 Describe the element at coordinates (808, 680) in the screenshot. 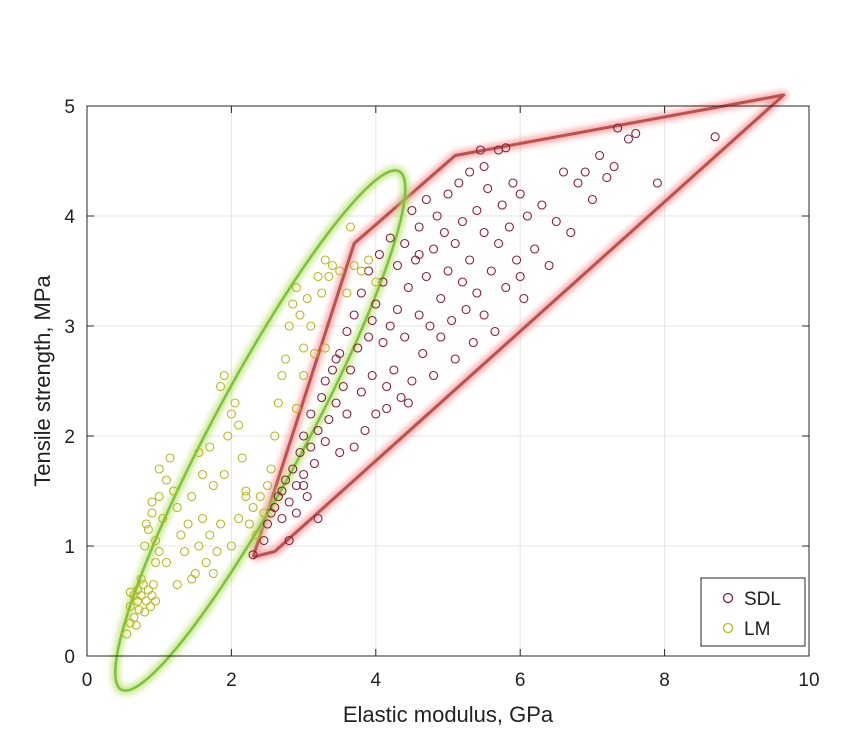

I see `x-tick-label: 10` at that location.